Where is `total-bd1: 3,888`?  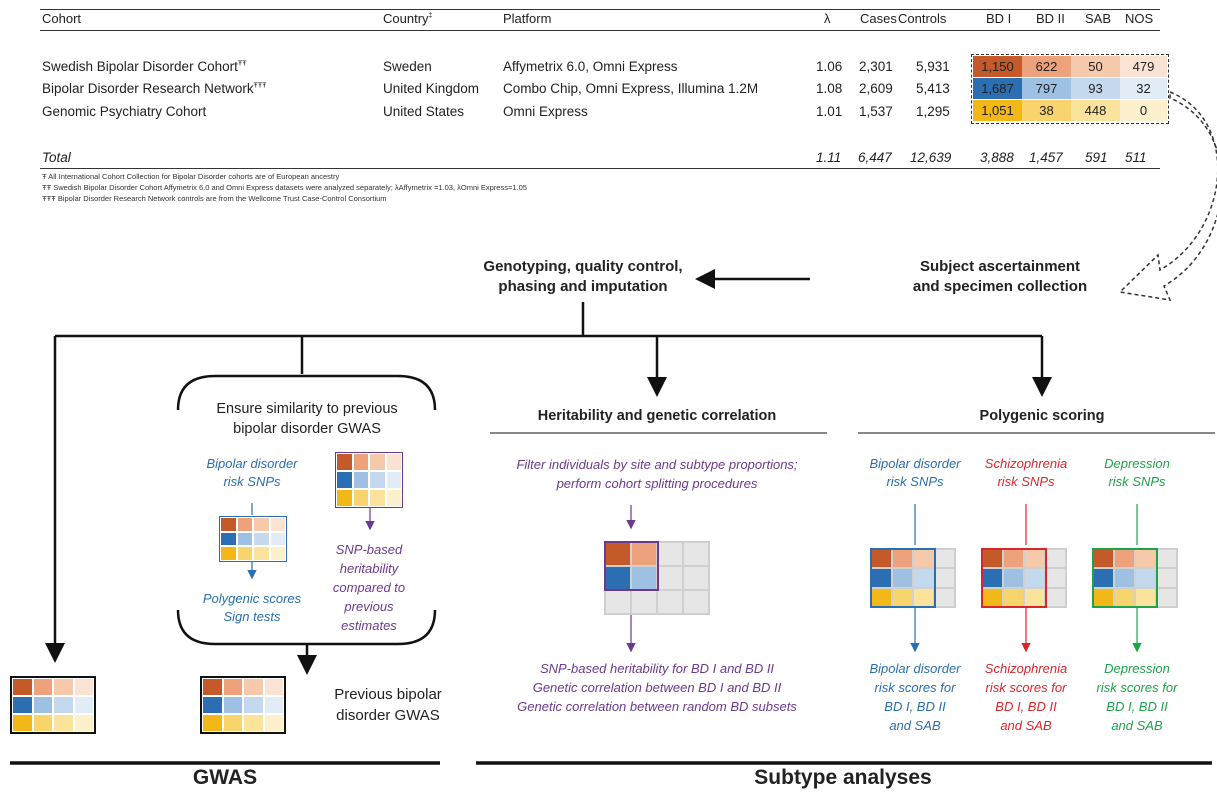
total-bd1: 3,888 is located at coordinates (997, 157).